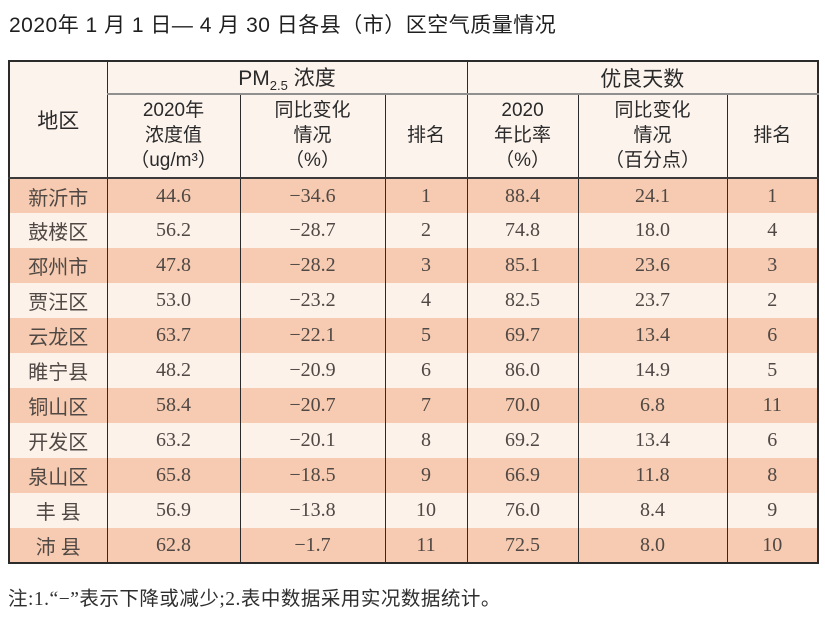 The image size is (825, 620). Describe the element at coordinates (772, 137) in the screenshot. I see `header-good-days-rank: 排名` at that location.